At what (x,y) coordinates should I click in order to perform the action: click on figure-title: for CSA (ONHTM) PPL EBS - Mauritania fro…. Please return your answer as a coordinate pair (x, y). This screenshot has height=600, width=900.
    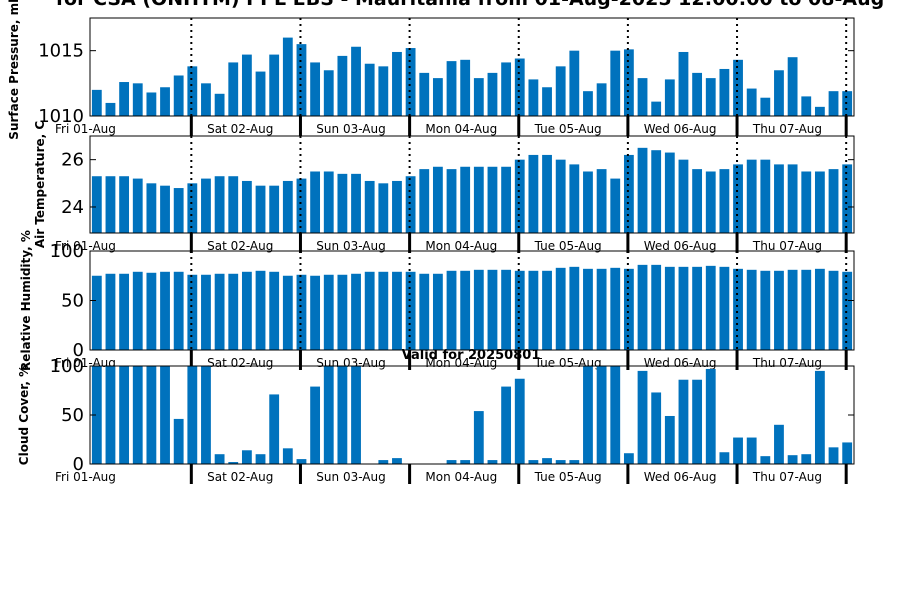
    Looking at the image, I should click on (470, 5).